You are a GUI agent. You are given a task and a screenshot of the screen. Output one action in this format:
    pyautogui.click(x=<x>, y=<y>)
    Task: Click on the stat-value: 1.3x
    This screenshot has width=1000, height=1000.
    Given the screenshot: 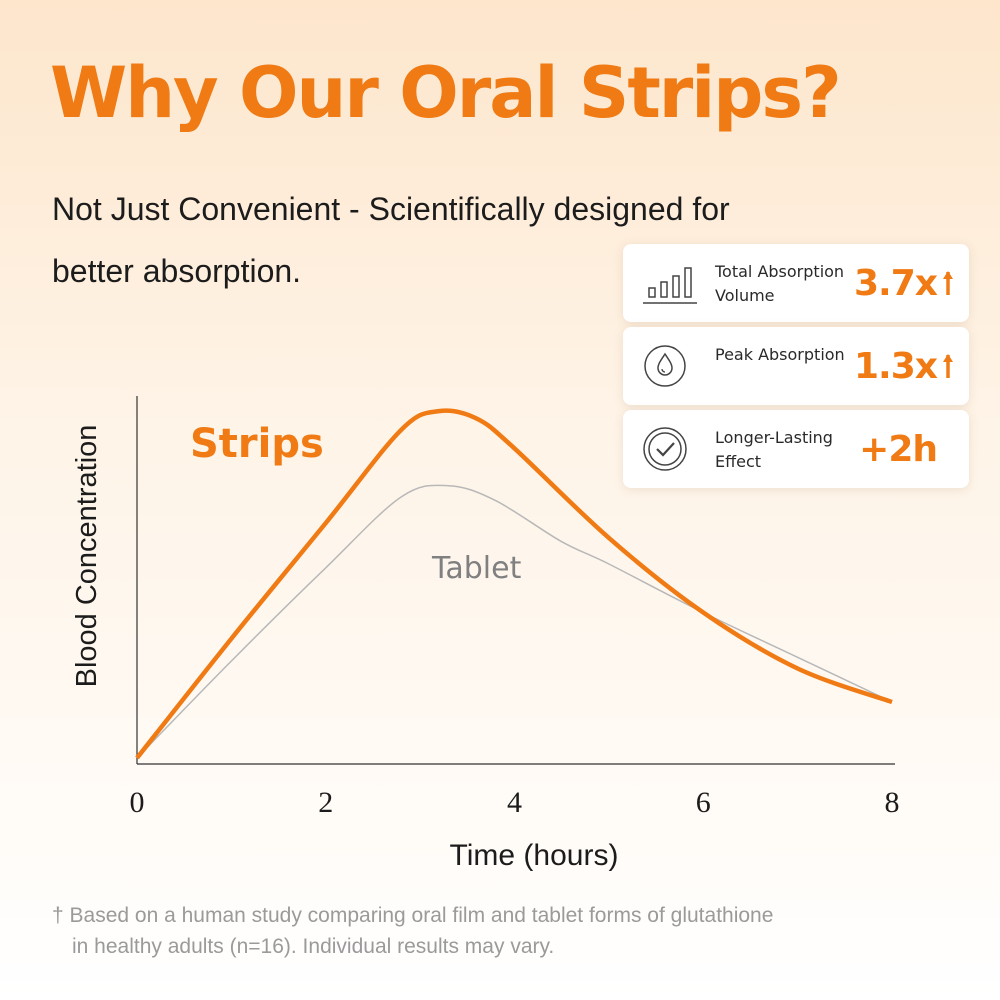 What is the action you would take?
    pyautogui.click(x=896, y=366)
    